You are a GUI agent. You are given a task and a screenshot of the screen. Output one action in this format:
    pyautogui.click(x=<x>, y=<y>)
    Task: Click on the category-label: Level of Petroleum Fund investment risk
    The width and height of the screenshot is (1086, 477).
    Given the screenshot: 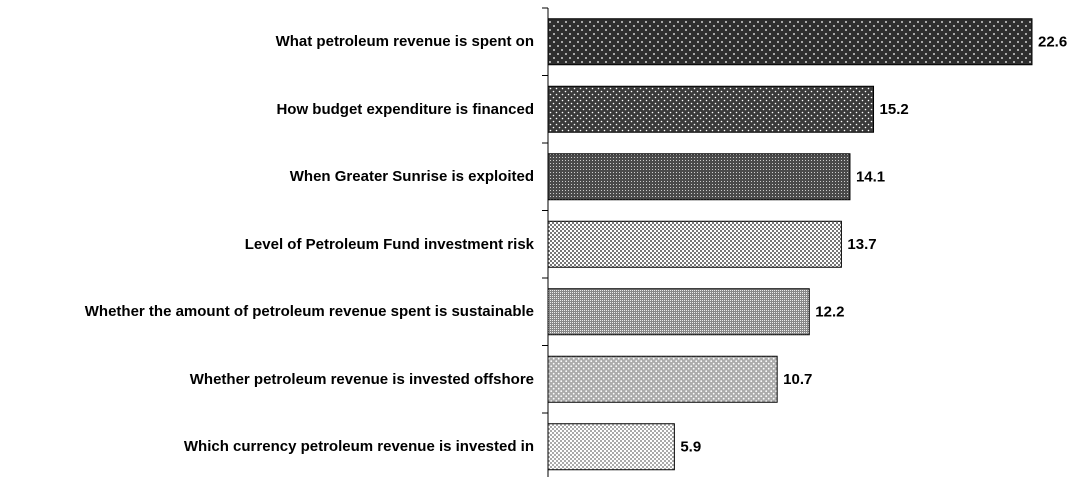 What is the action you would take?
    pyautogui.click(x=267, y=245)
    